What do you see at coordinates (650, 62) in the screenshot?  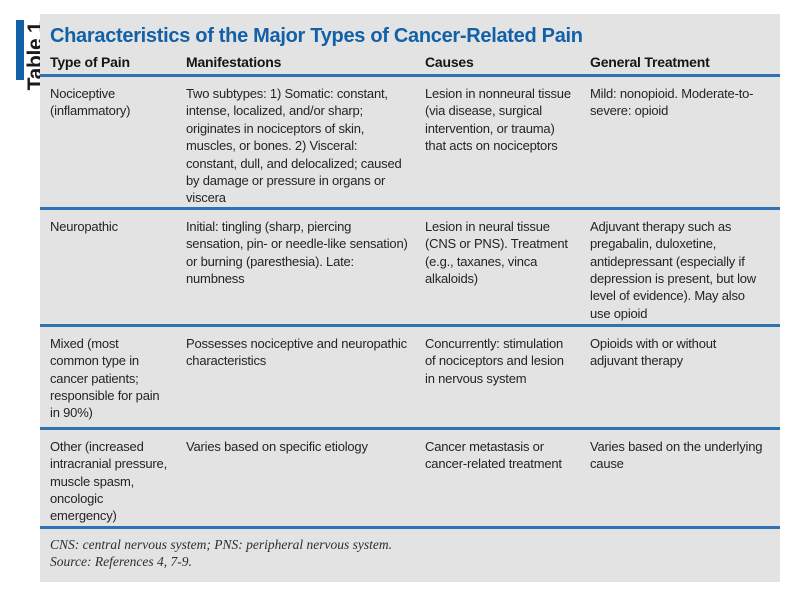 I see `column-header-general-treatment: General Treatment` at bounding box center [650, 62].